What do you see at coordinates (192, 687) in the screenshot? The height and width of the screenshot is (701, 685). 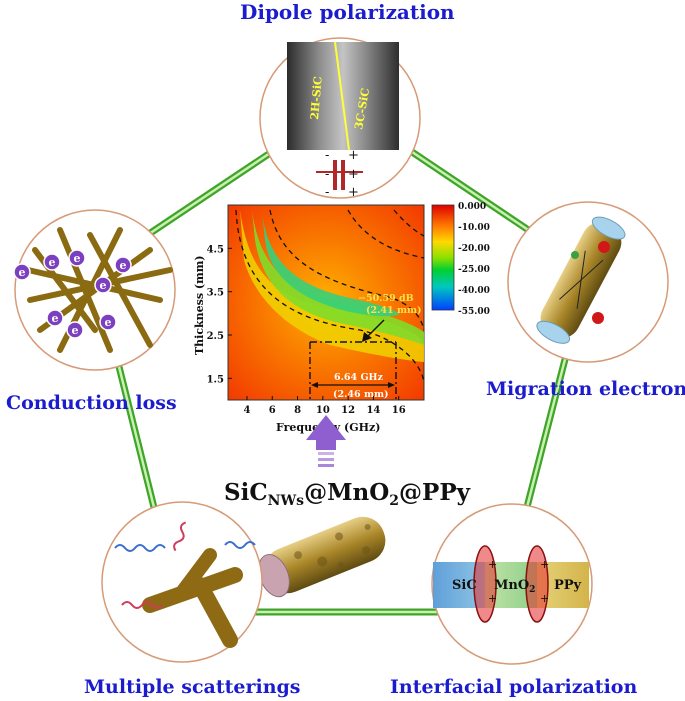 I see `label-multiple-scatterings: Multiple scatterings` at bounding box center [192, 687].